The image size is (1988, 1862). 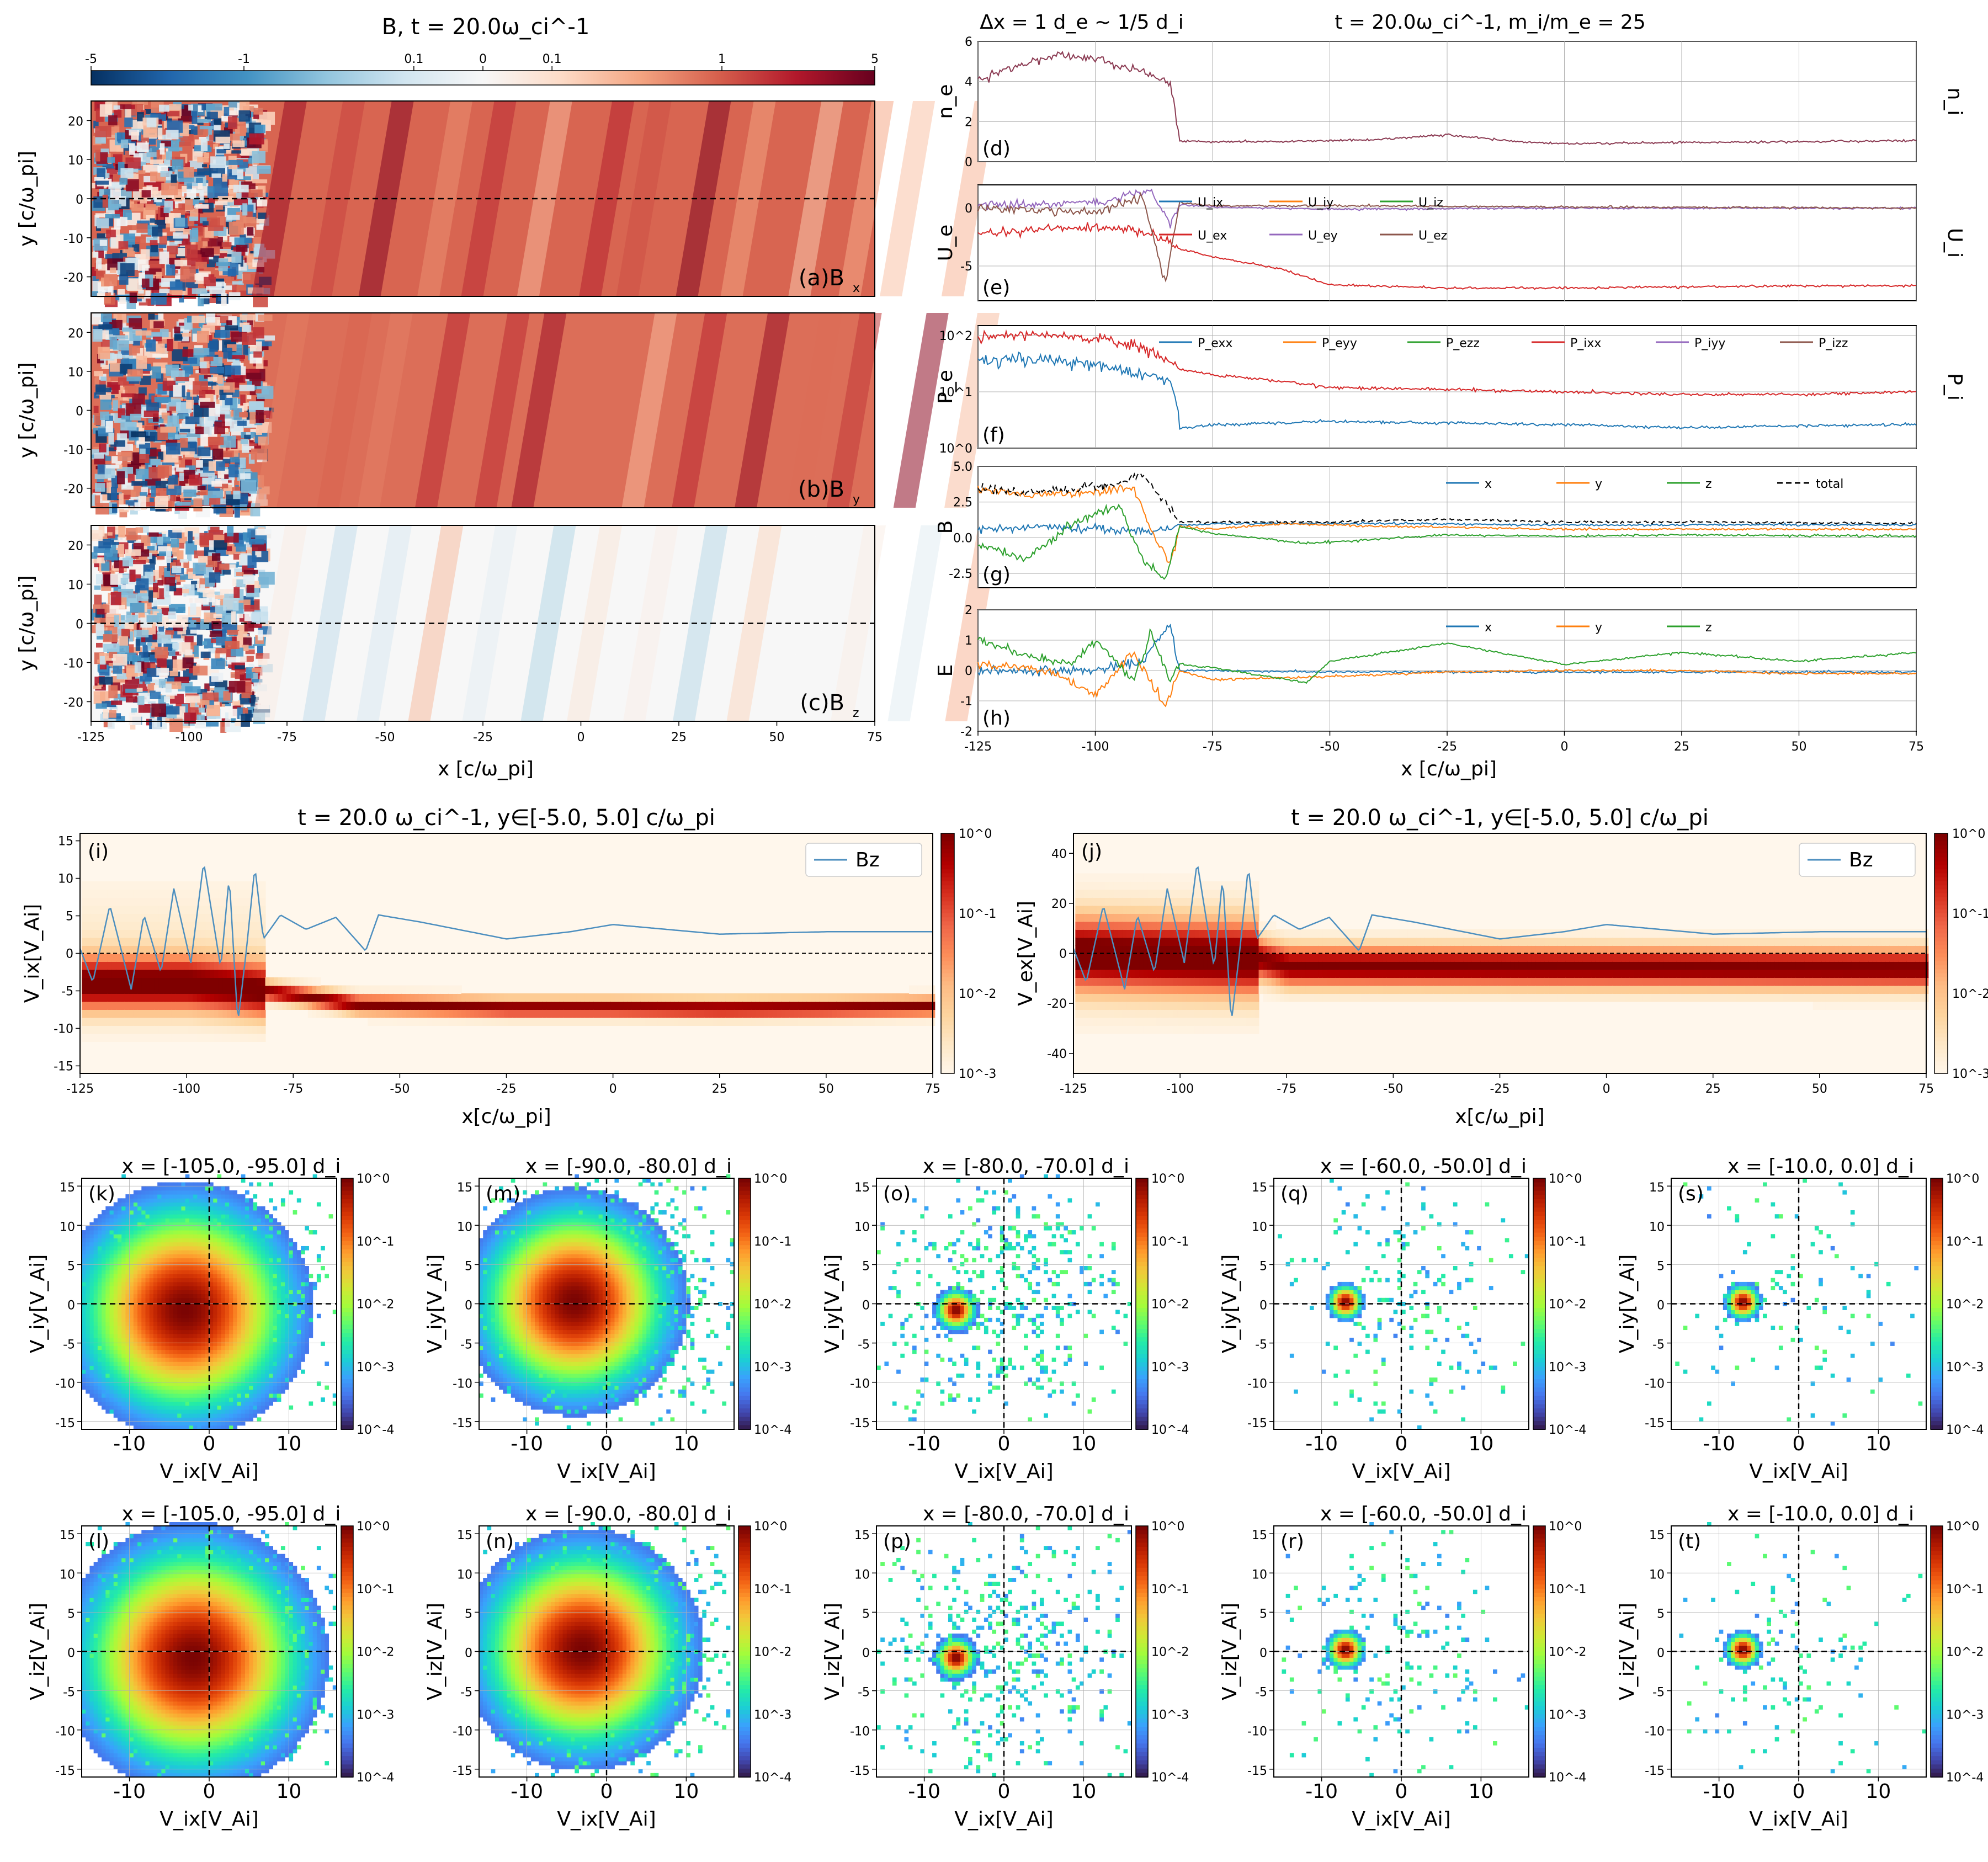 I want to click on legend-label: U_iz, so click(x=1430, y=203).